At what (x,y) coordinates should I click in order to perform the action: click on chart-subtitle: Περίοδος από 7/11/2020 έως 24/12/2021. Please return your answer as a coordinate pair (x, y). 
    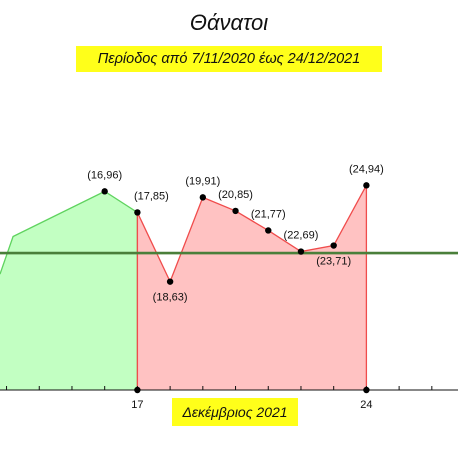
    Looking at the image, I should click on (229, 59).